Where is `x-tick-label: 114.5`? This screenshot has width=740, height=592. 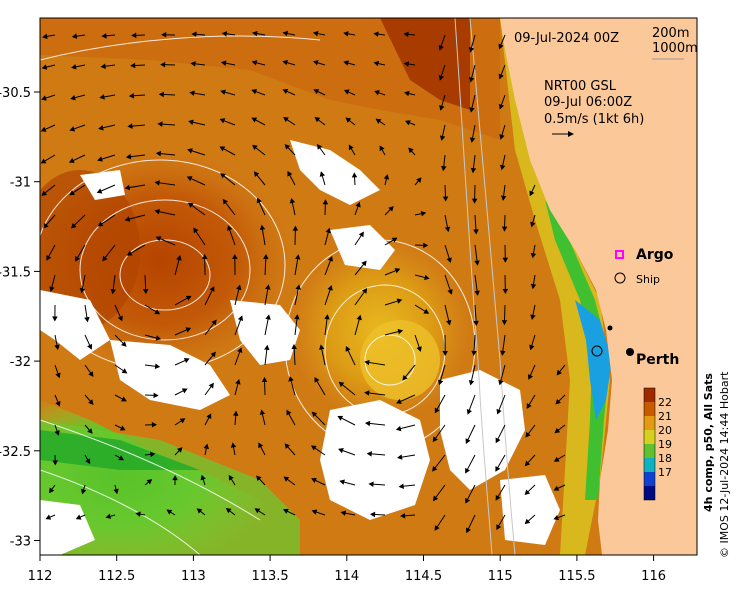
x-tick-label: 114.5 is located at coordinates (423, 576).